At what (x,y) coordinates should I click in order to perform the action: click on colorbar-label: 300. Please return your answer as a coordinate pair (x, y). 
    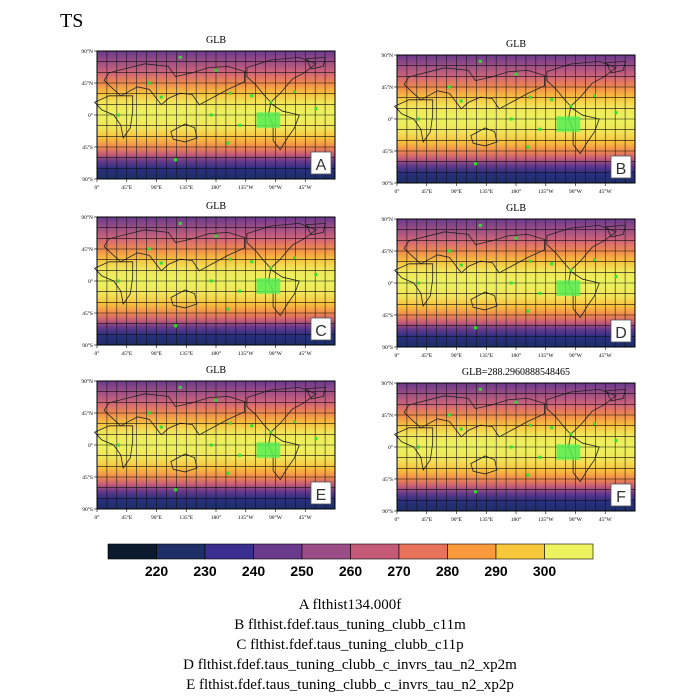
    Looking at the image, I should click on (545, 571).